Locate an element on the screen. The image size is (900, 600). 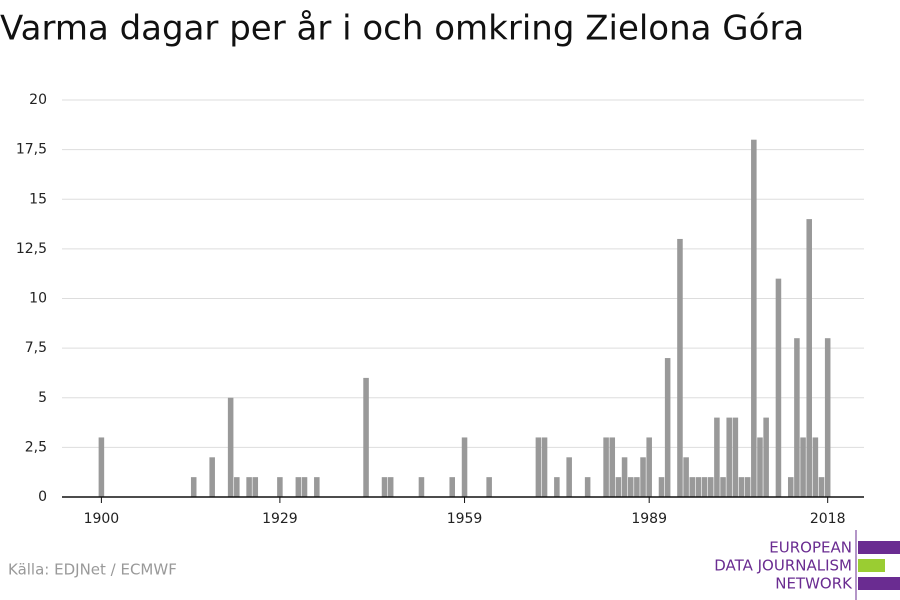
y-tick-label: 2,5 is located at coordinates (36, 447).